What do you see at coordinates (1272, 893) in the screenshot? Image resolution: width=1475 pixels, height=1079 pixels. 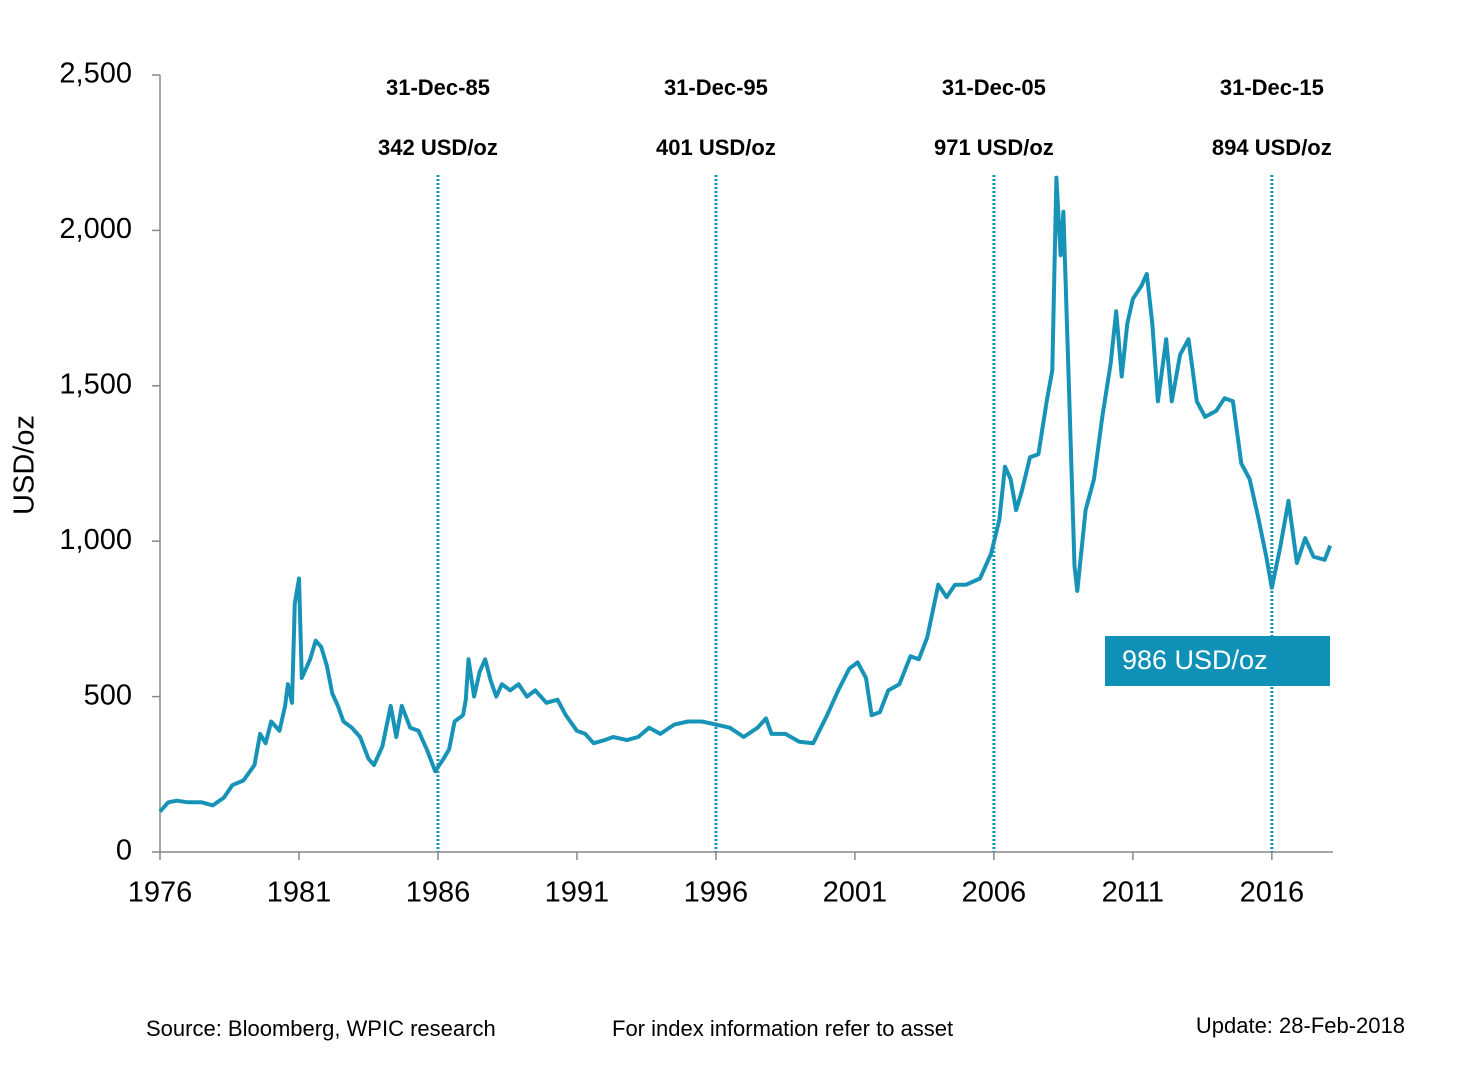 I see `x-tick-label: 2016` at bounding box center [1272, 893].